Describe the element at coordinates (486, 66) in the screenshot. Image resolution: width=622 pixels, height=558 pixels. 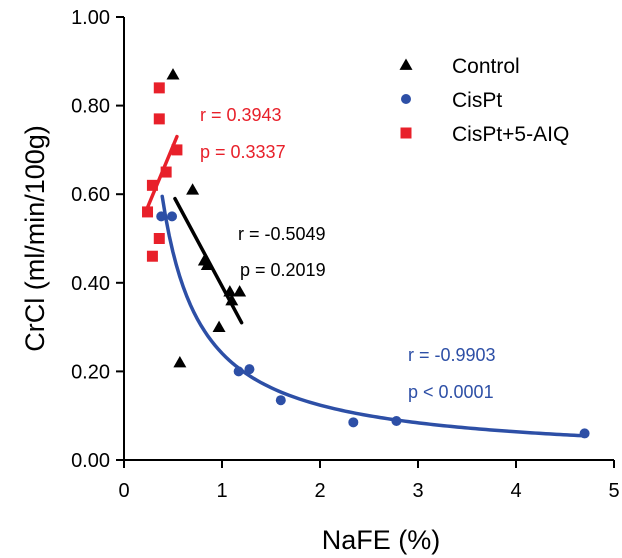
I see `legend-label: Control` at that location.